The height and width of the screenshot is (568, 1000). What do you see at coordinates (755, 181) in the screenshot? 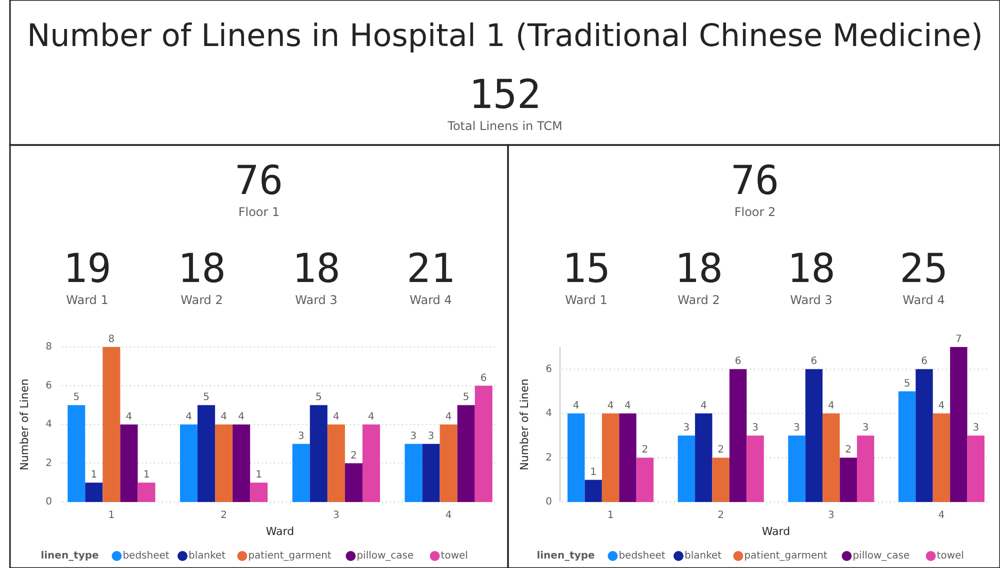
I see `text: 76` at bounding box center [755, 181].